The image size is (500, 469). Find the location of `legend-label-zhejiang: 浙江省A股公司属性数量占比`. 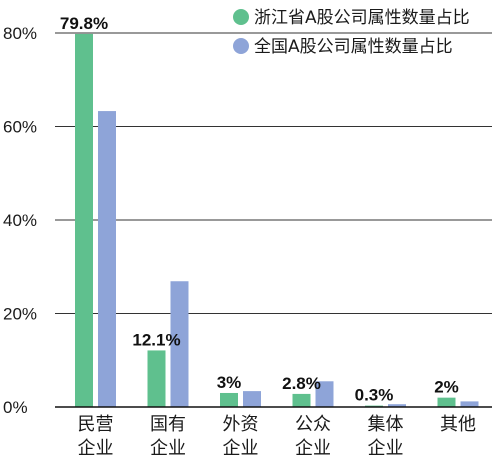

legend-label-zhejiang: 浙江省A股公司属性数量占比 is located at coordinates (362, 18).